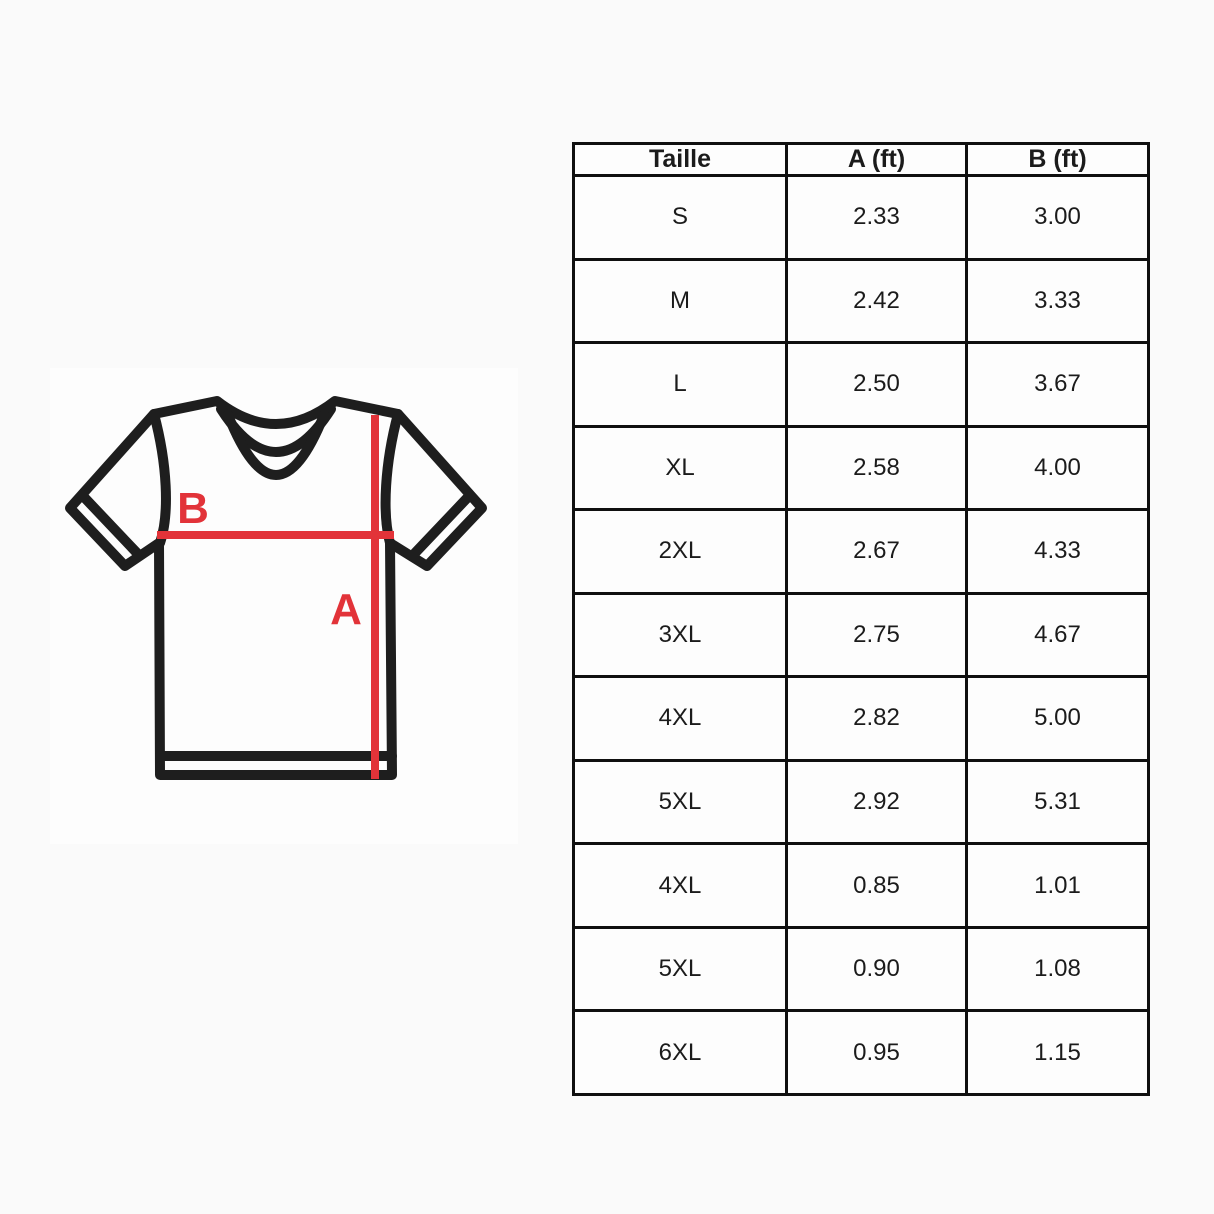  What do you see at coordinates (1057, 159) in the screenshot?
I see `column-header-b: B (ft)` at bounding box center [1057, 159].